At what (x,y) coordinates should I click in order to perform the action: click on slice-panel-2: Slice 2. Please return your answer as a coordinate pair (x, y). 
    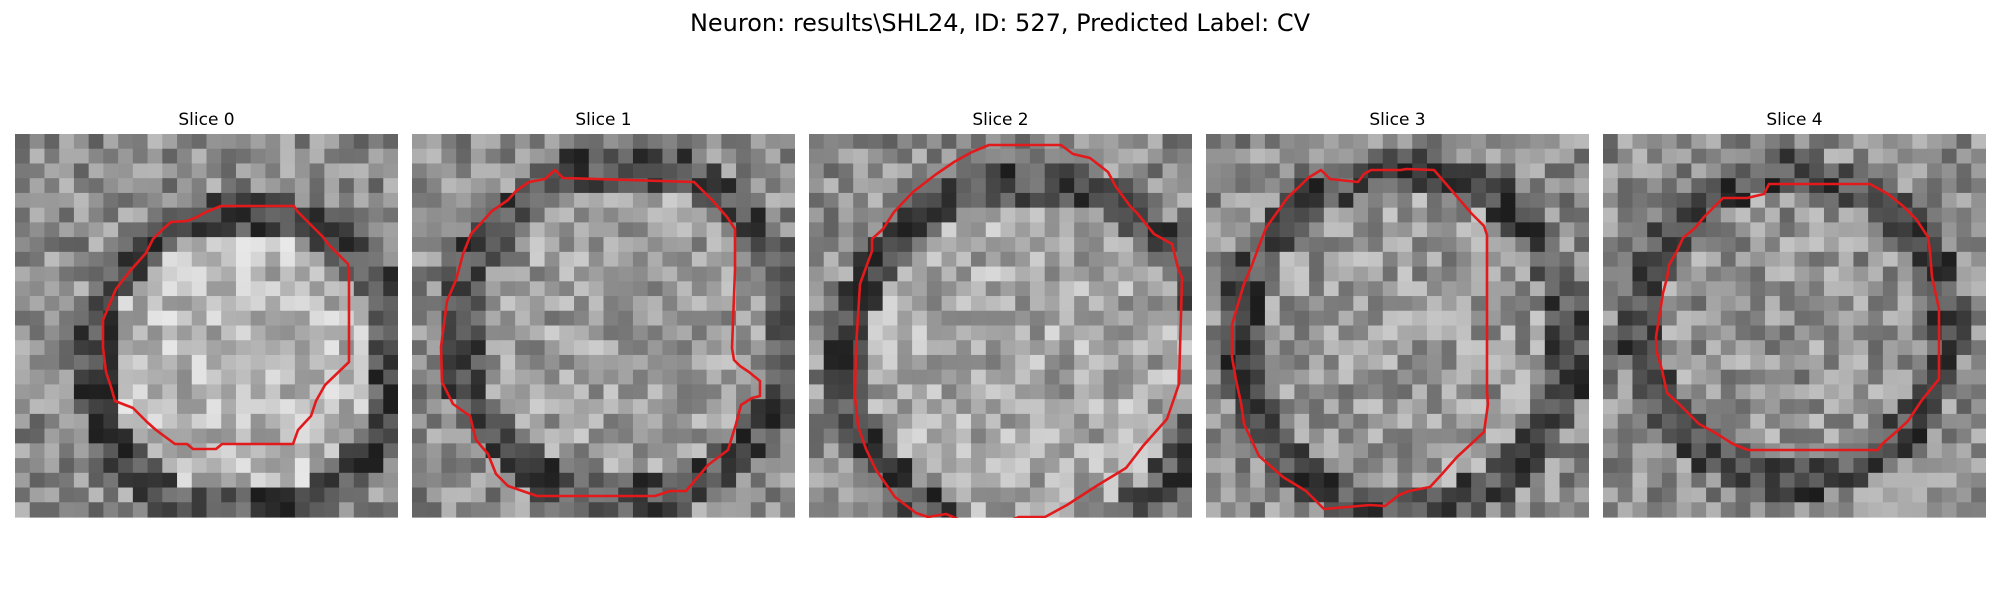
    Looking at the image, I should click on (1000, 313).